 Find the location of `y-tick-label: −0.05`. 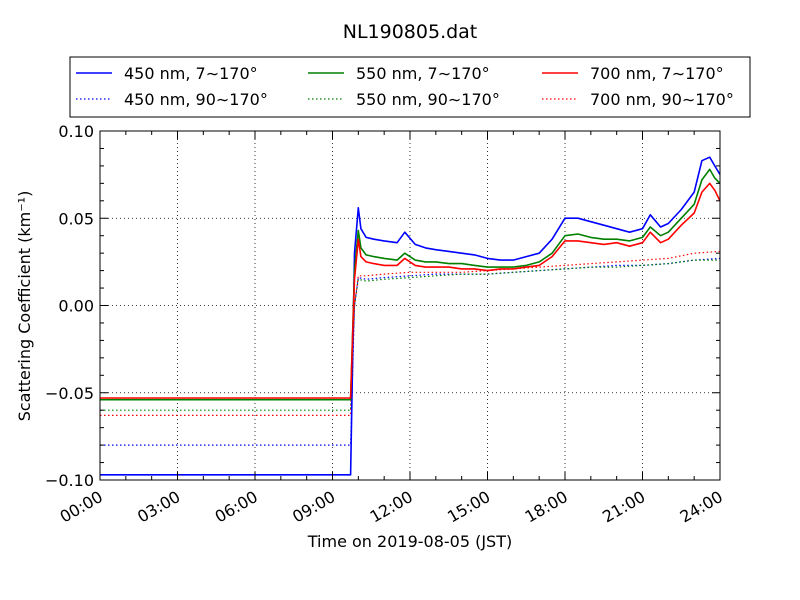

y-tick-label: −0.05 is located at coordinates (69, 393).